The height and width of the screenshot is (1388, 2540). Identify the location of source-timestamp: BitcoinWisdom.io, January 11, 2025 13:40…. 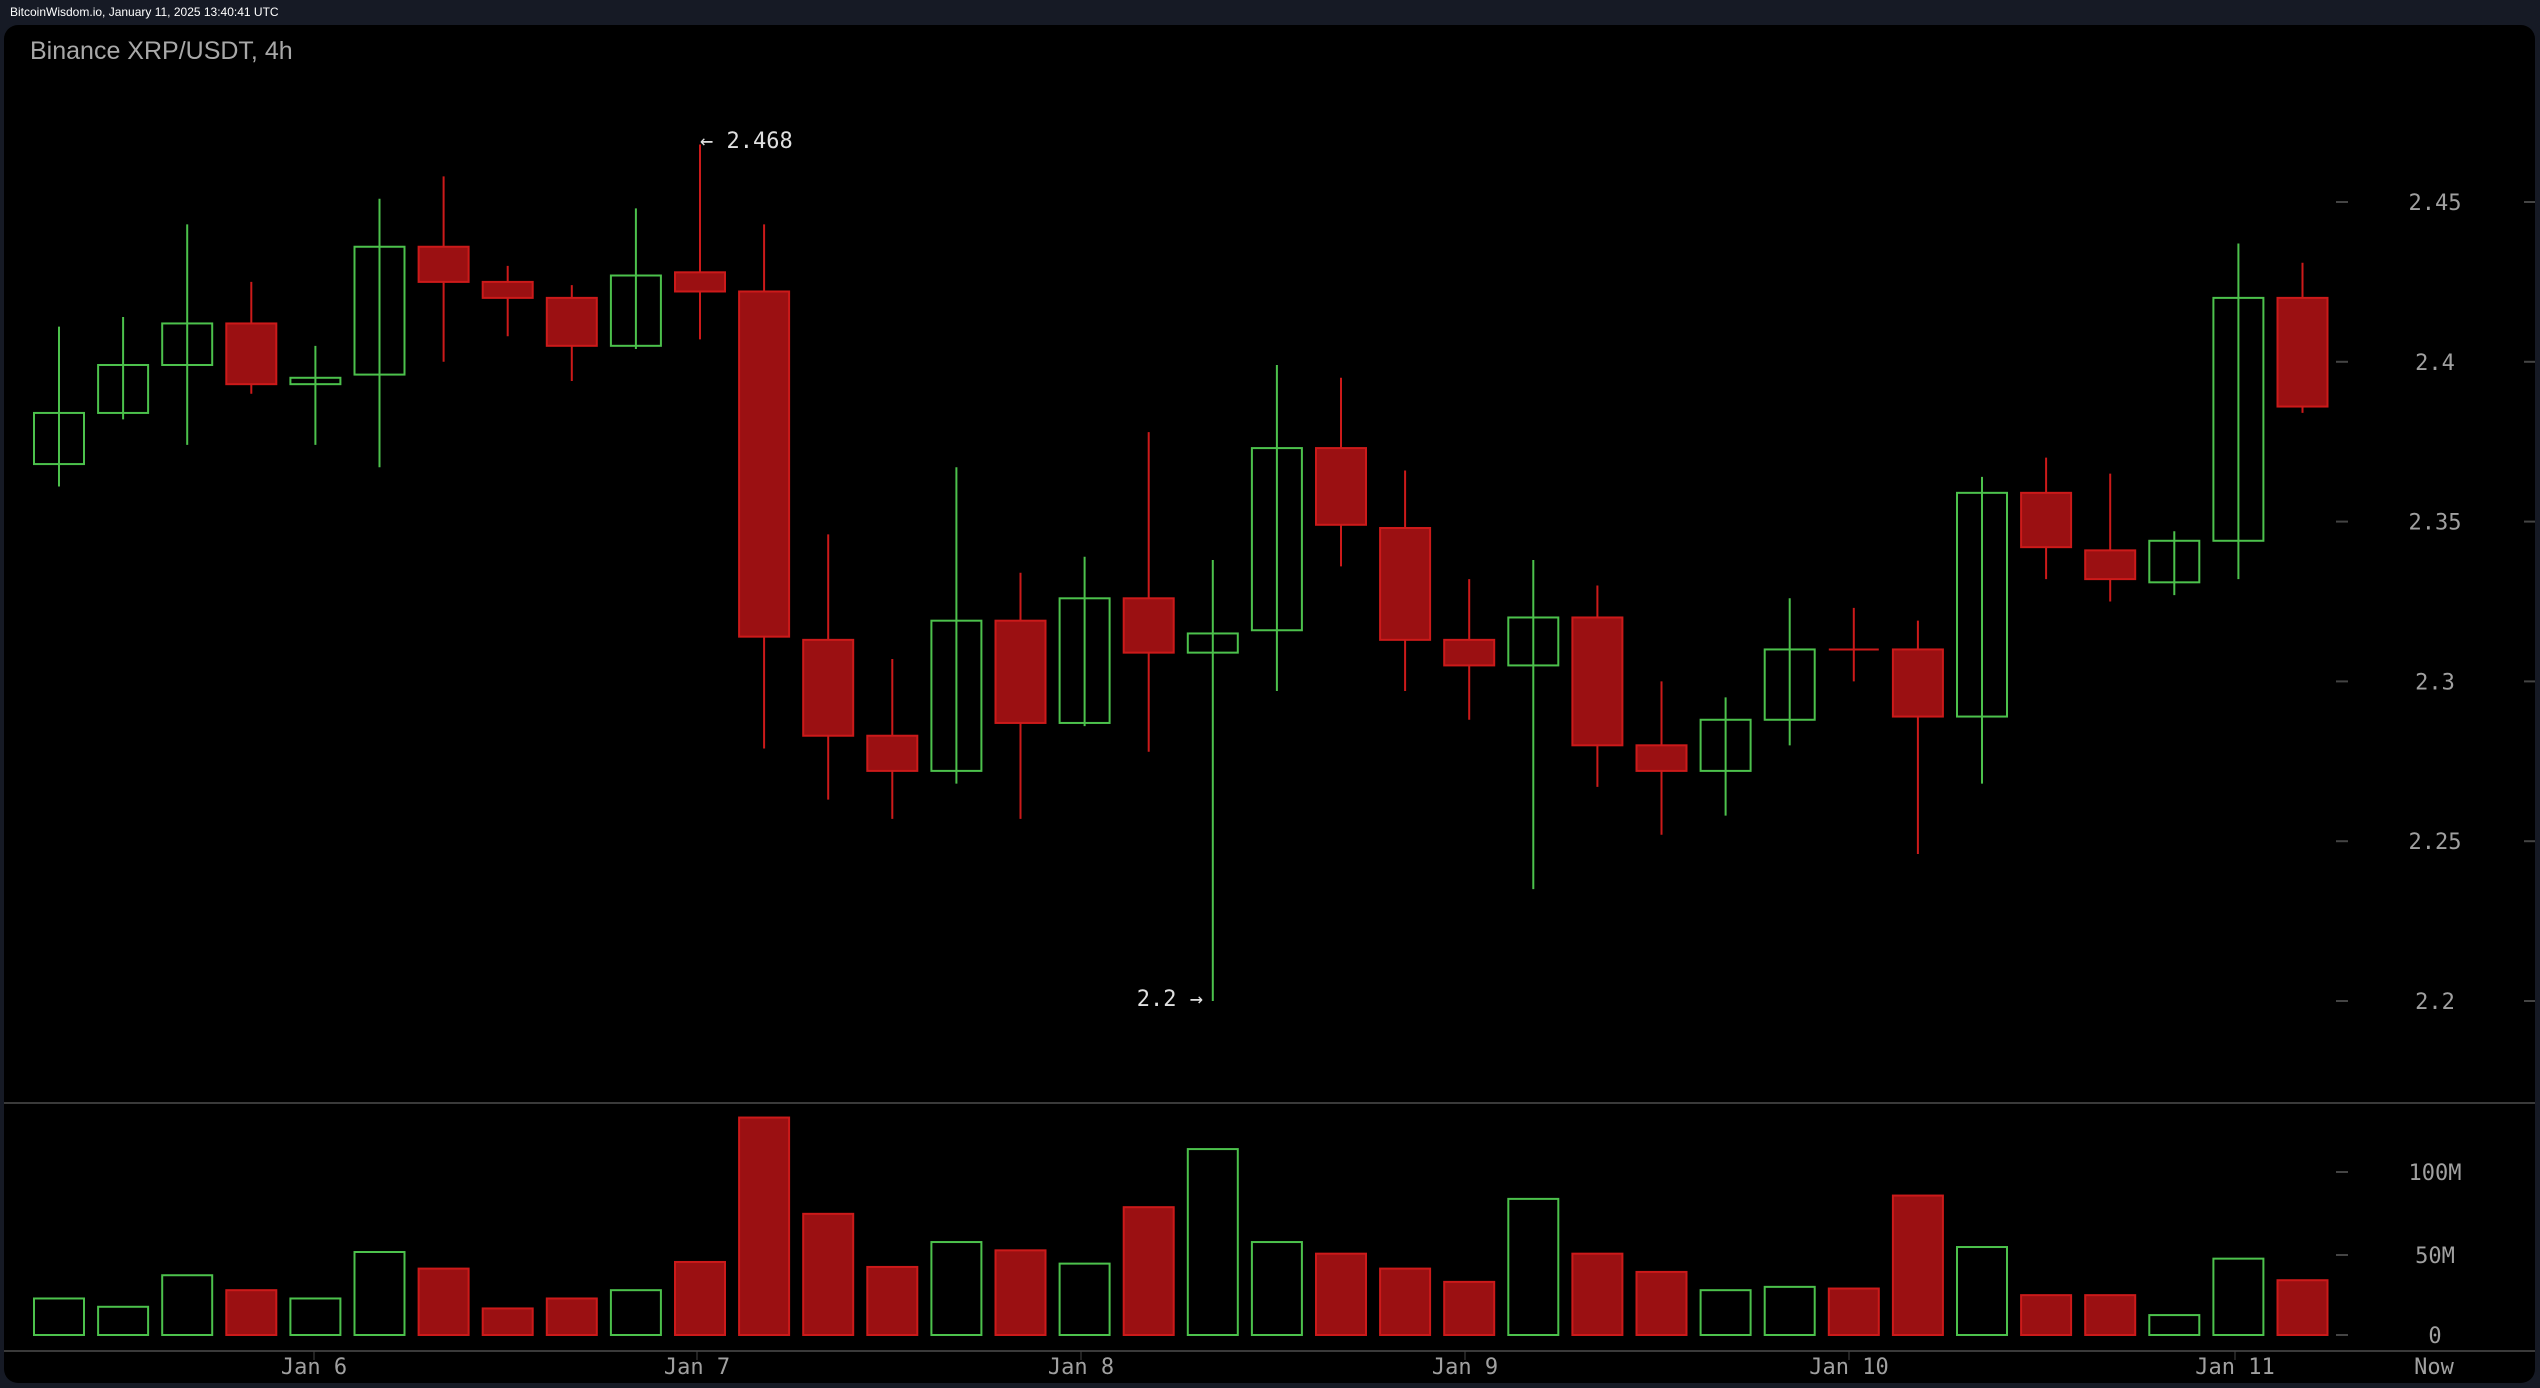
(144, 12).